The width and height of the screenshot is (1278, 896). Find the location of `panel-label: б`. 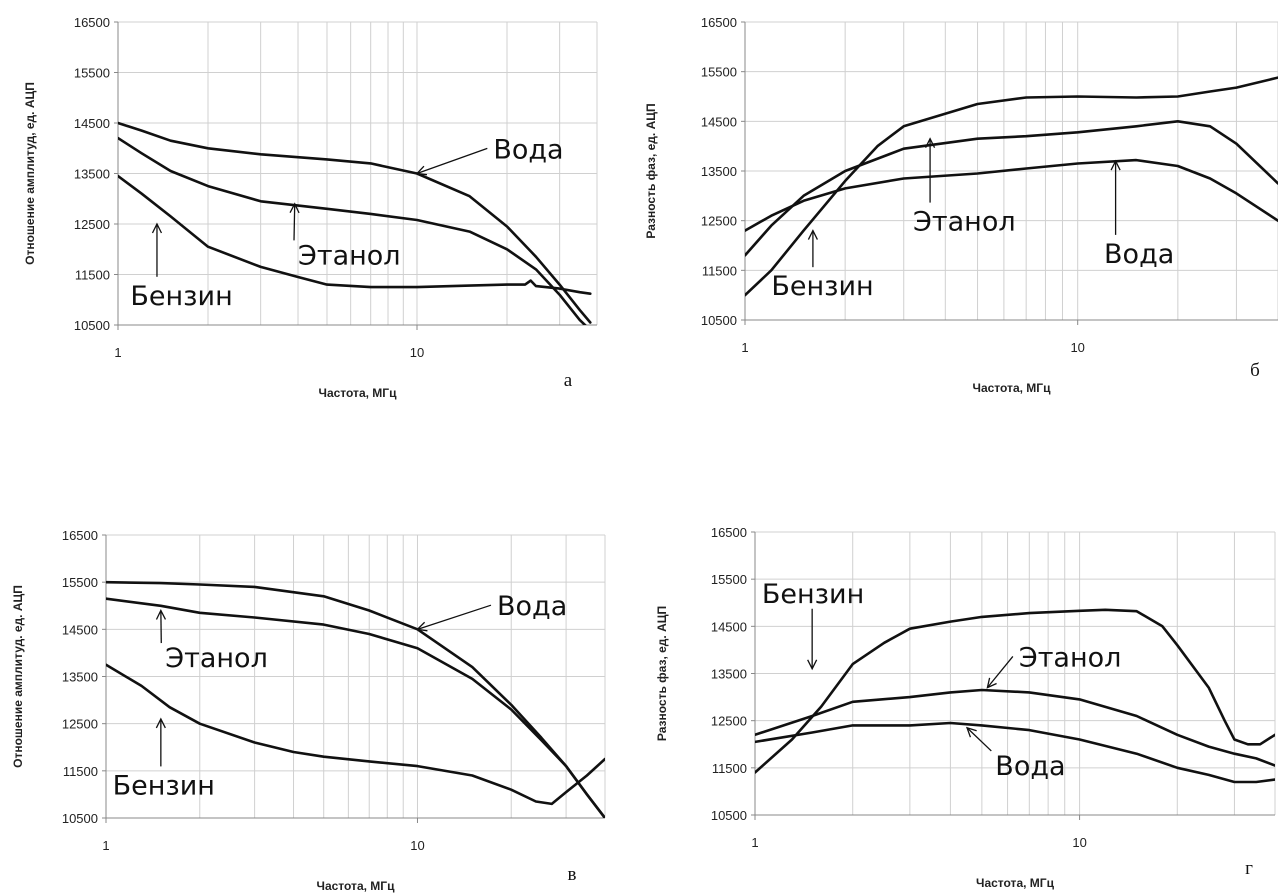

panel-label: б is located at coordinates (1255, 370).